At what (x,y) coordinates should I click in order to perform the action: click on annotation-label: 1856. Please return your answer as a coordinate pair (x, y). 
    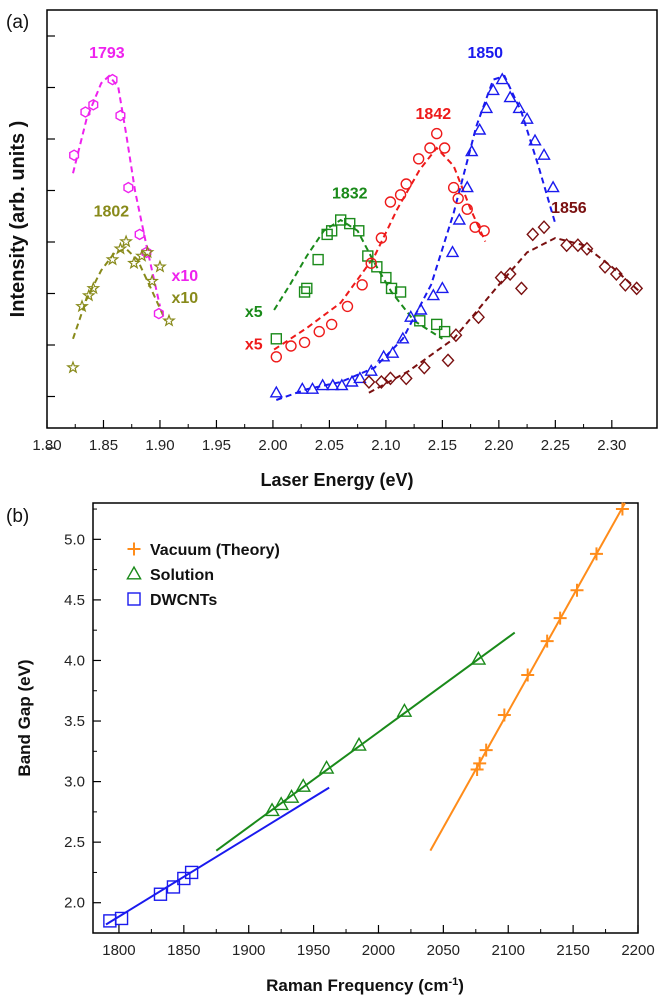
    Looking at the image, I should click on (569, 208).